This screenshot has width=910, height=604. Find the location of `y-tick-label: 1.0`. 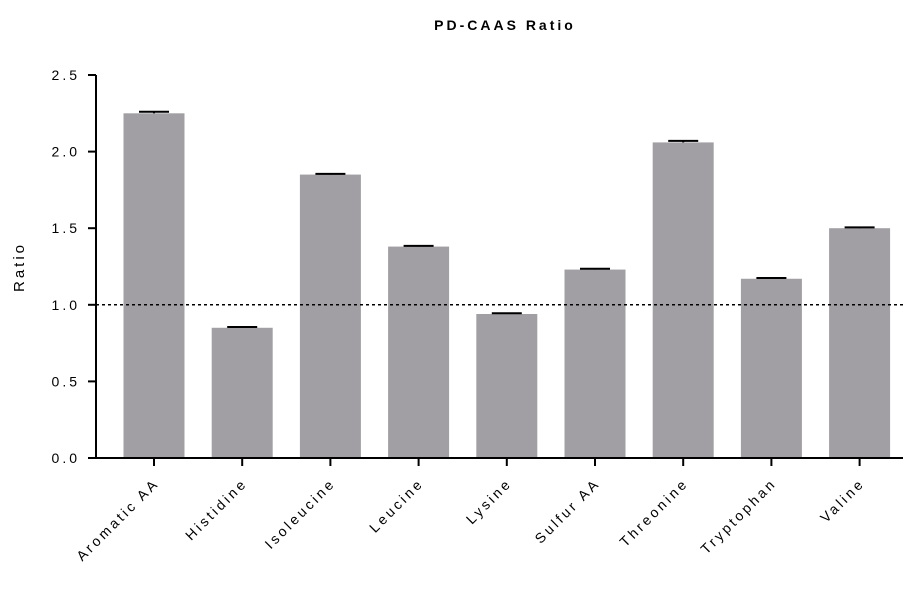

y-tick-label: 1.0 is located at coordinates (66, 305).